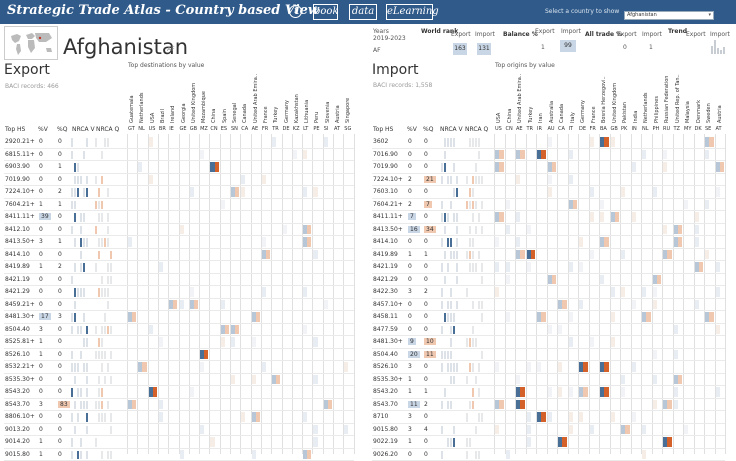 The width and height of the screenshot is (736, 461). I want to click on import-country-label: Pakistan, so click(625, 112).